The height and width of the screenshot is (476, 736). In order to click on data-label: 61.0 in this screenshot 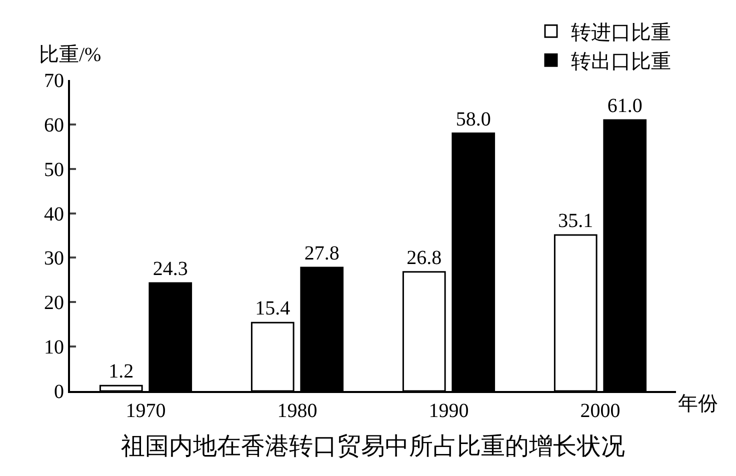, I will do `click(624, 105)`.